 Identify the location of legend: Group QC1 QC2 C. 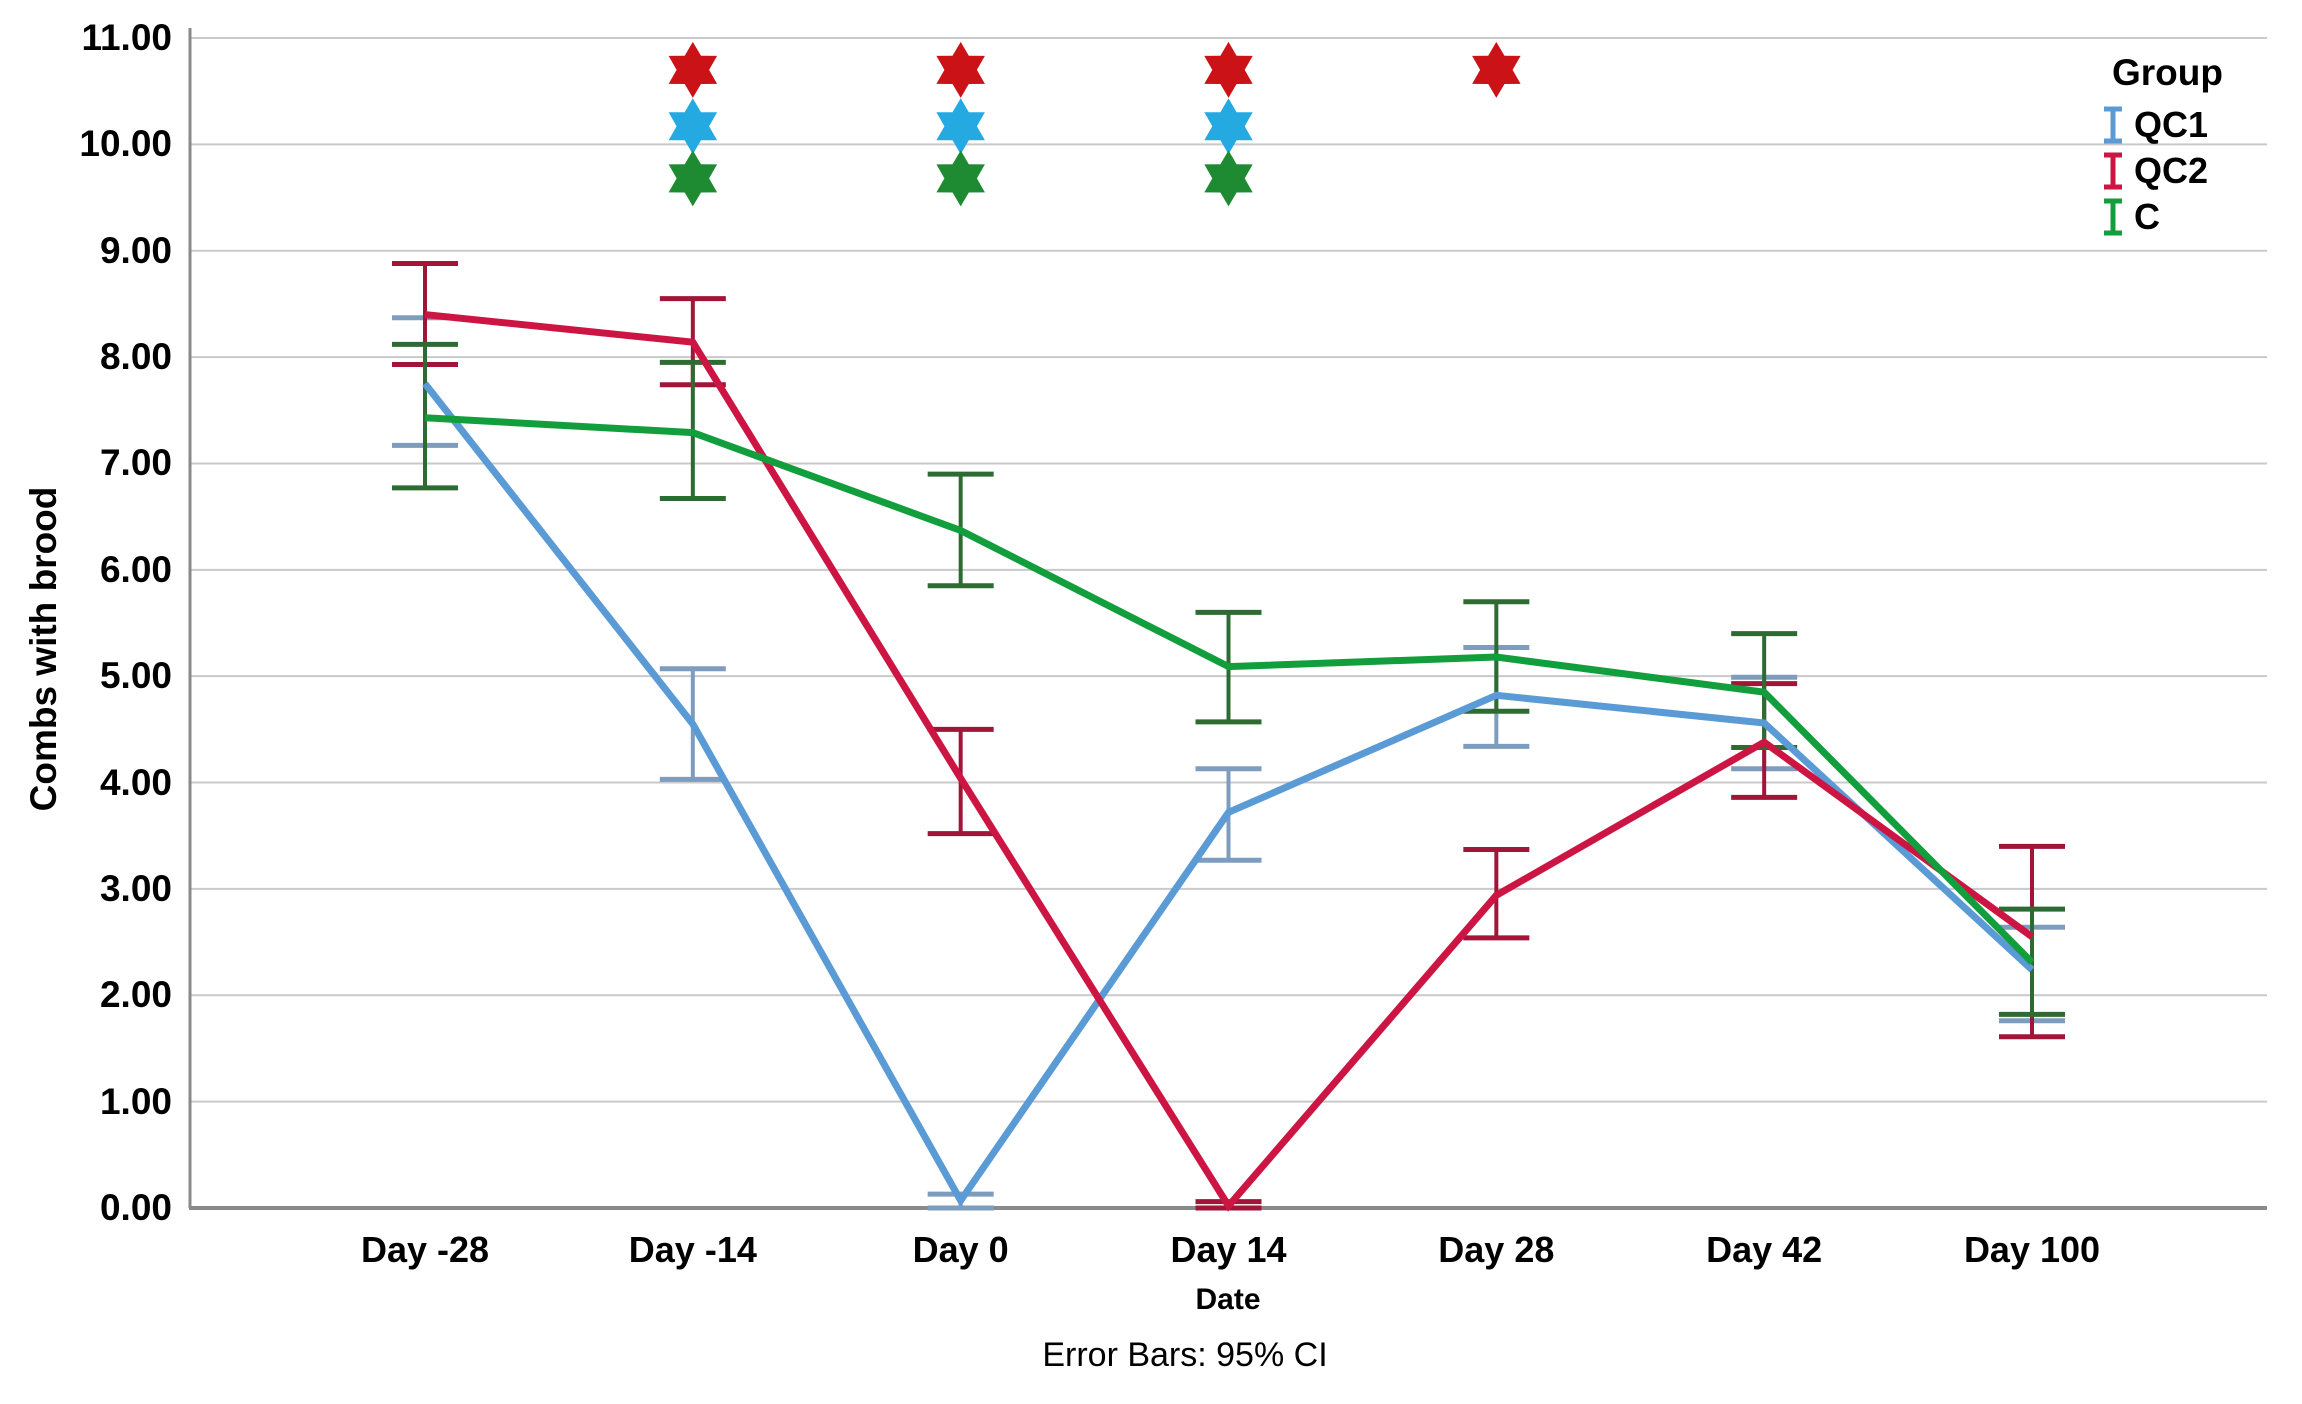
(2161, 146).